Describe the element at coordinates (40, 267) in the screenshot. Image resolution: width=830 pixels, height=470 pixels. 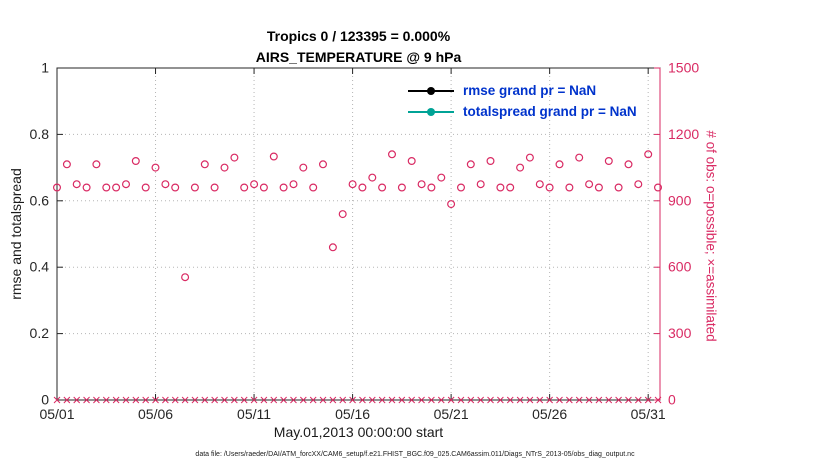
I see `y-tick-label-left: 0.4` at that location.